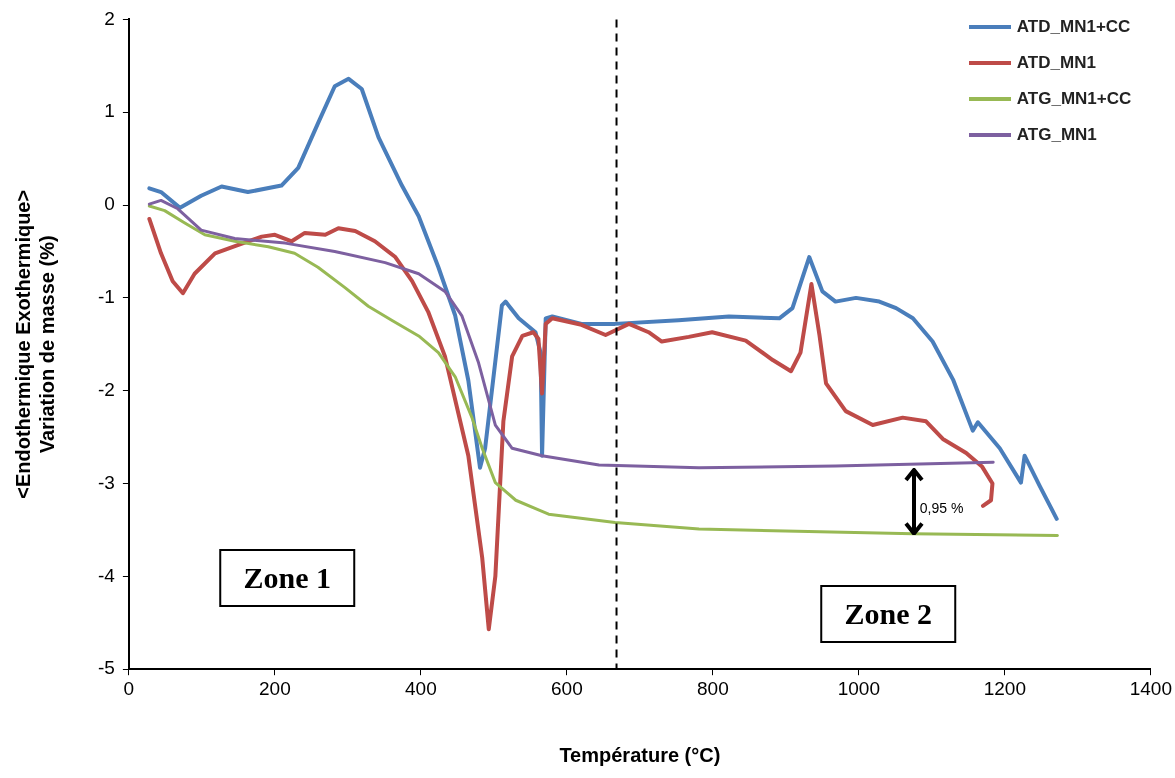 The width and height of the screenshot is (1175, 778). Describe the element at coordinates (109, 18) in the screenshot. I see `y-tick-label: 2` at that location.